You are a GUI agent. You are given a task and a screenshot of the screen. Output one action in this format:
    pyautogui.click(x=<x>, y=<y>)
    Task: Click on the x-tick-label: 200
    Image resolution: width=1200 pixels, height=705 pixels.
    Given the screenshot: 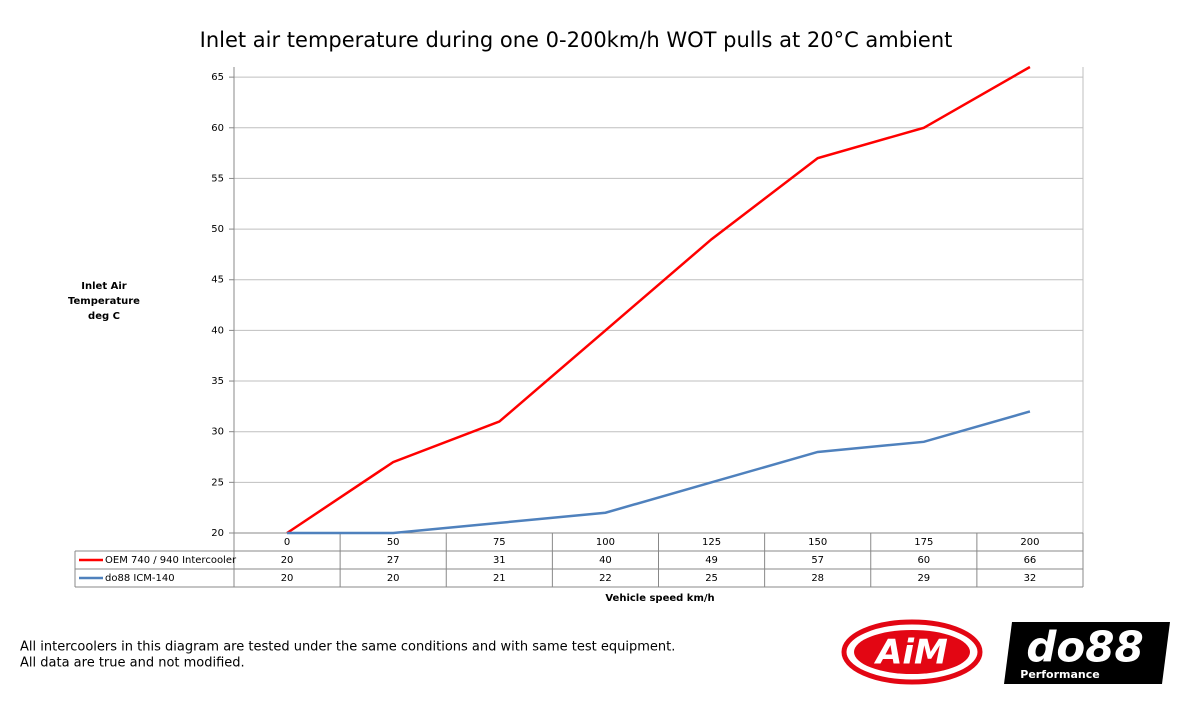 What is the action you would take?
    pyautogui.click(x=1029, y=542)
    